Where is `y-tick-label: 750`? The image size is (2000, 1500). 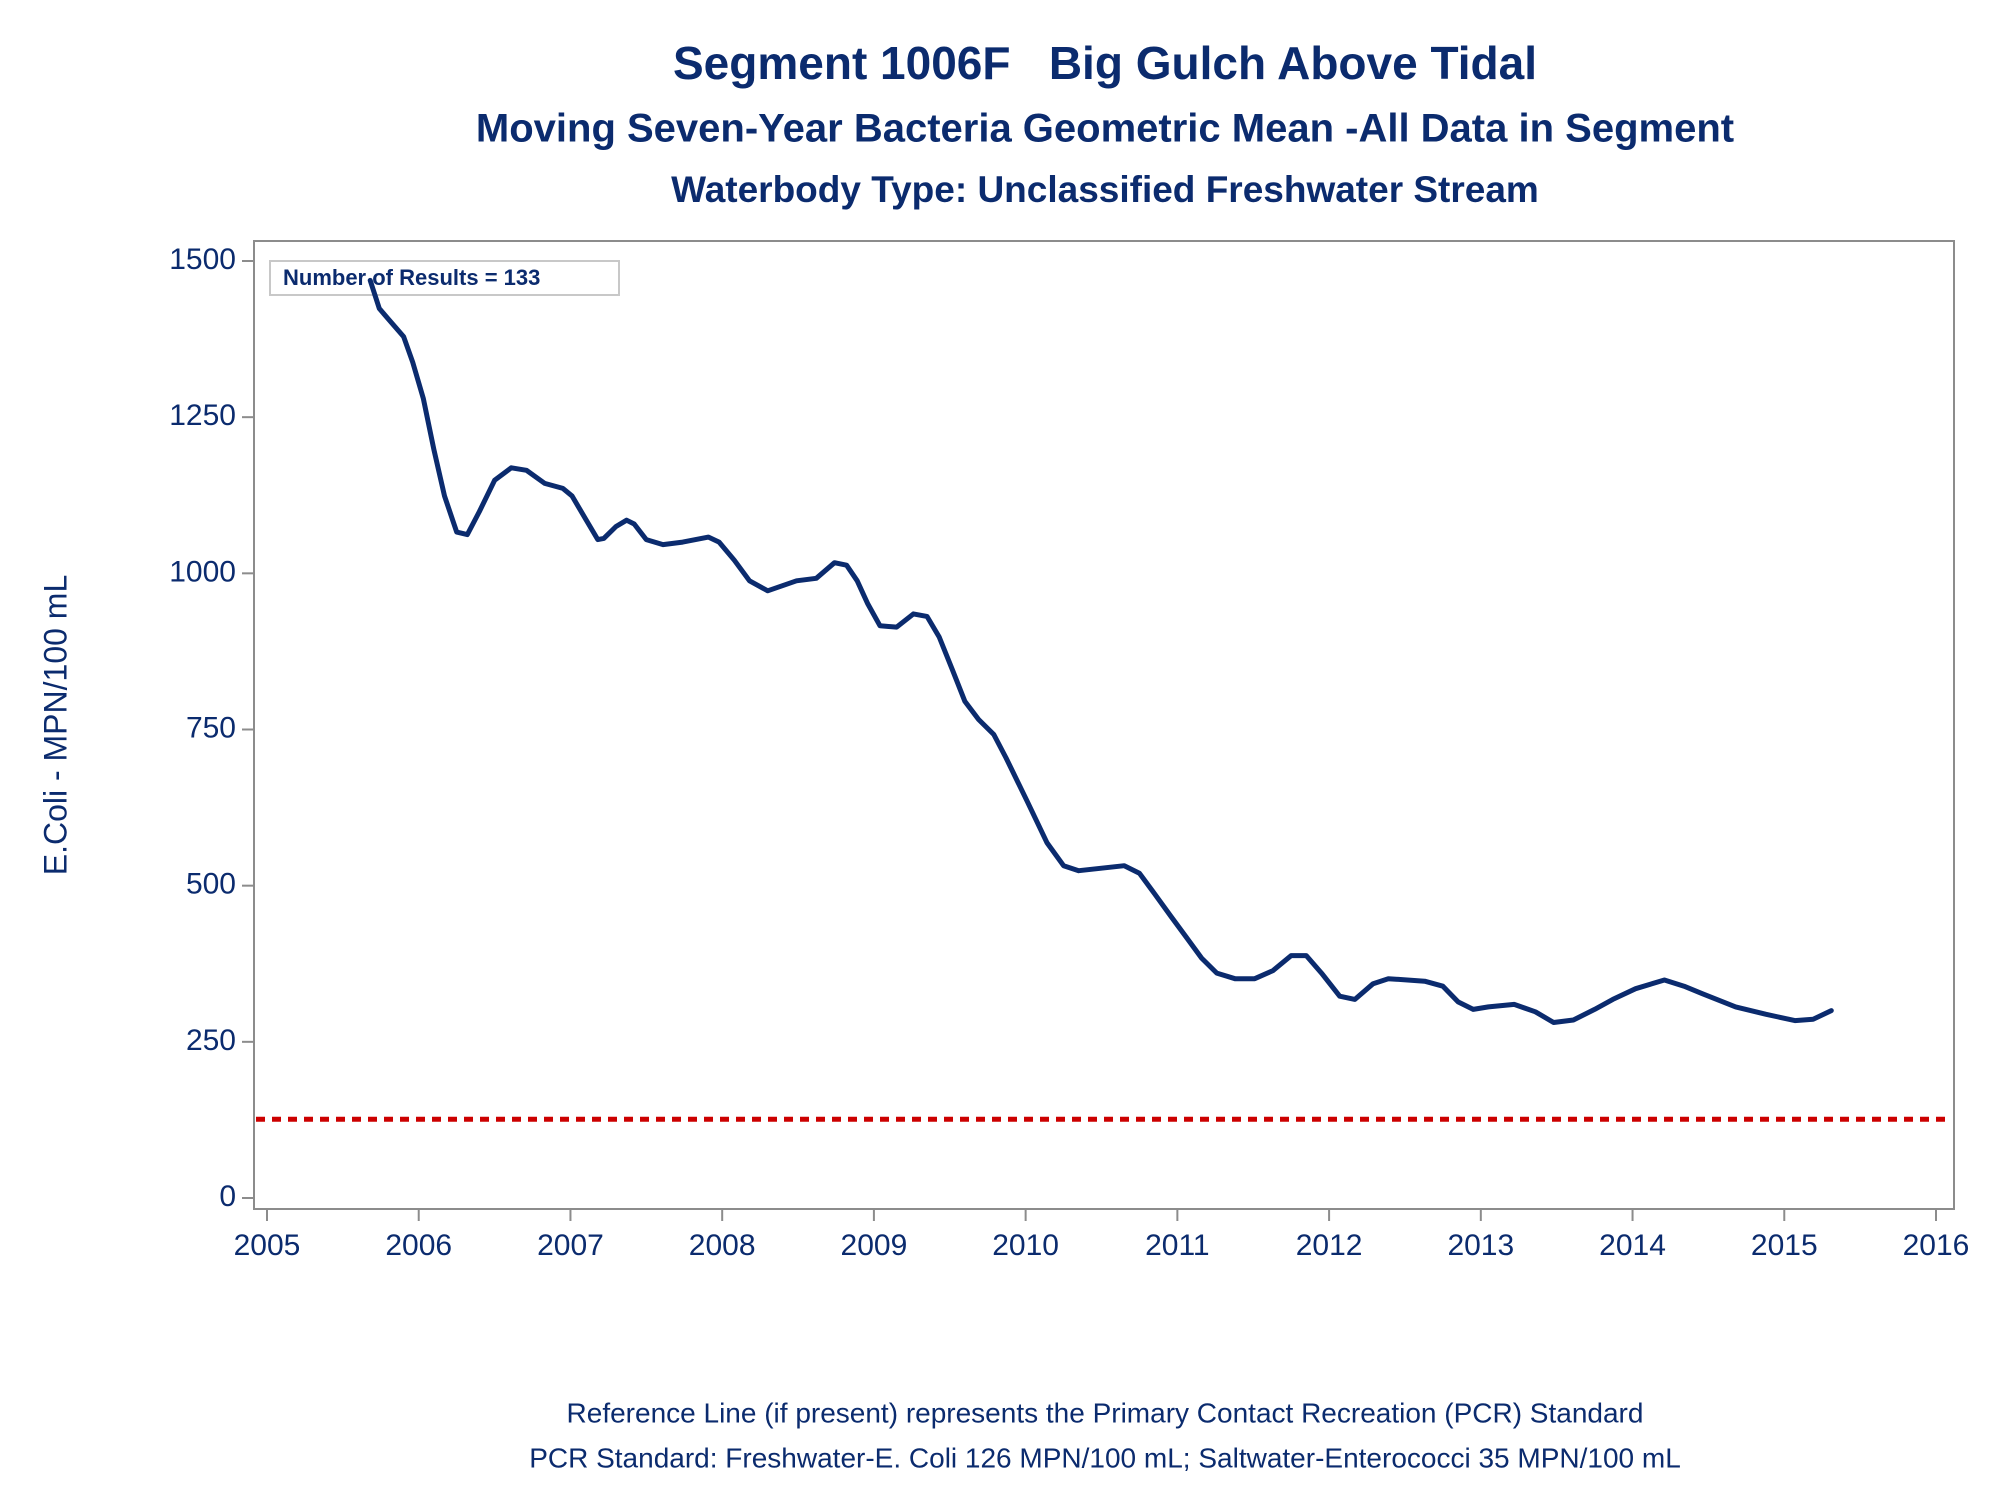
y-tick-label: 750 is located at coordinates (211, 727).